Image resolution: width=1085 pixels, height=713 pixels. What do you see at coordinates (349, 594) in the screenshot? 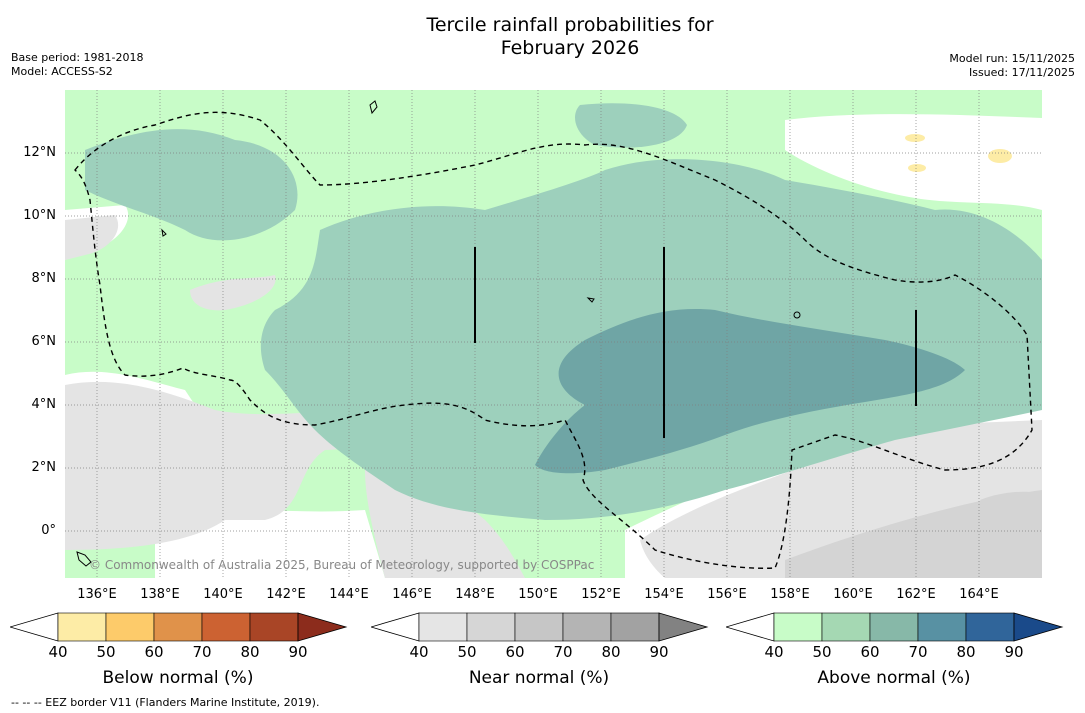
I see `lon-label: 144°E` at bounding box center [349, 594].